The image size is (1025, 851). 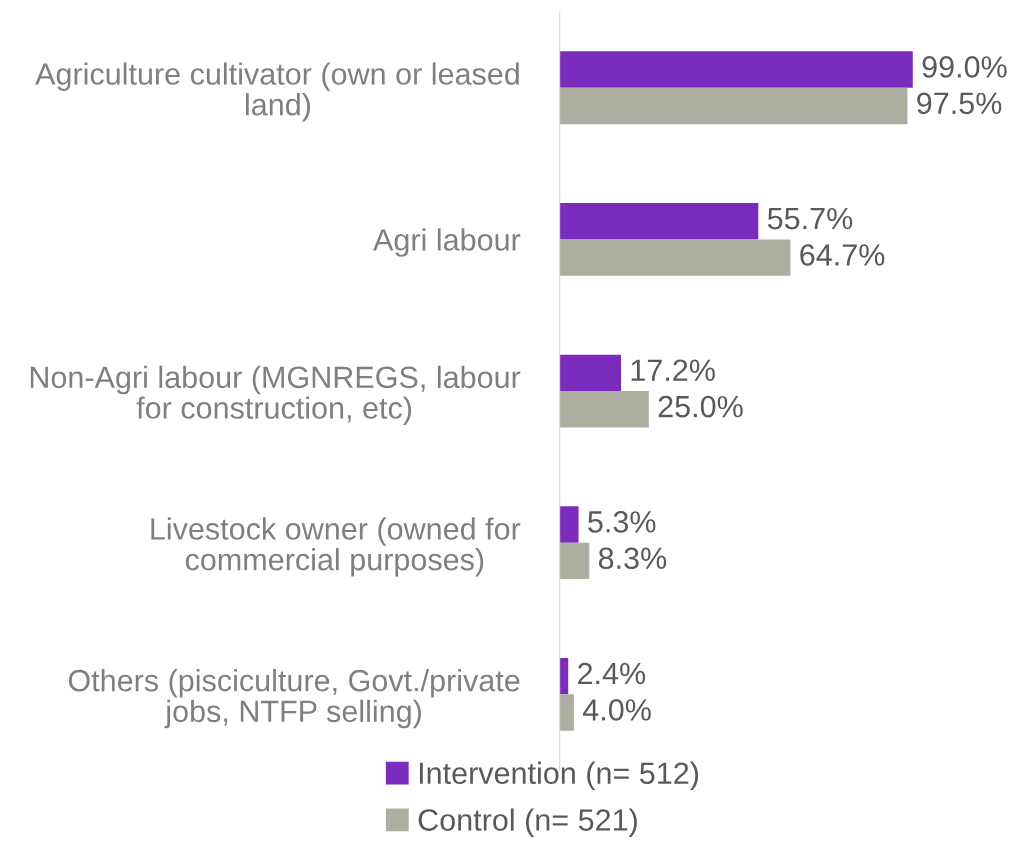 I want to click on data-label: 4.0%, so click(x=616, y=710).